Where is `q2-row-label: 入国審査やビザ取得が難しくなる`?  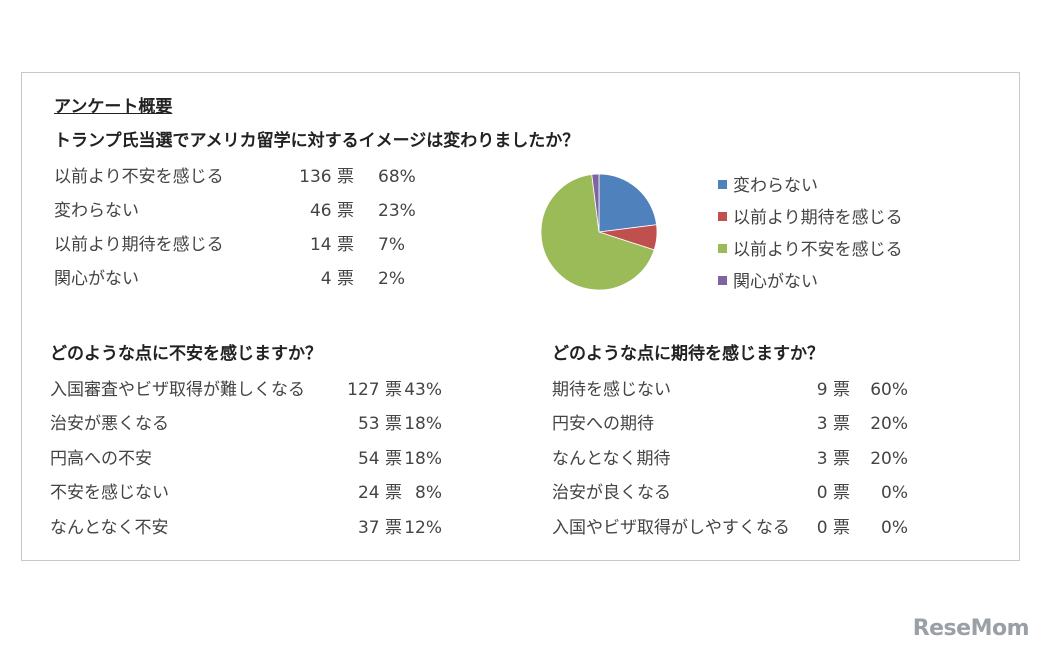 q2-row-label: 入国審査やビザ取得が難しくなる is located at coordinates (177, 390).